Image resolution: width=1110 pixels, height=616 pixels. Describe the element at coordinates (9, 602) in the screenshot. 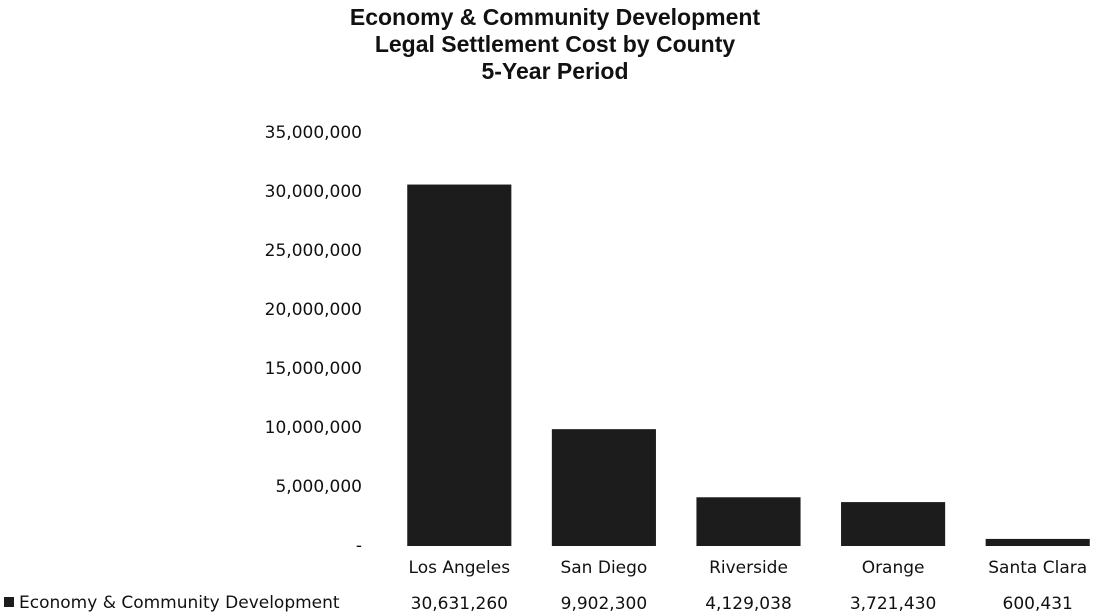

I see `legend-marker` at that location.